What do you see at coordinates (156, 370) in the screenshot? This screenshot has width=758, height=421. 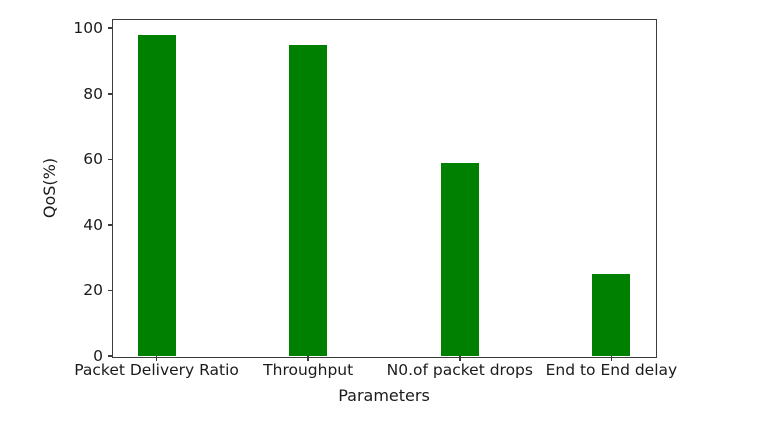 I see `x-tick-label: Packet Delivery Ratio` at bounding box center [156, 370].